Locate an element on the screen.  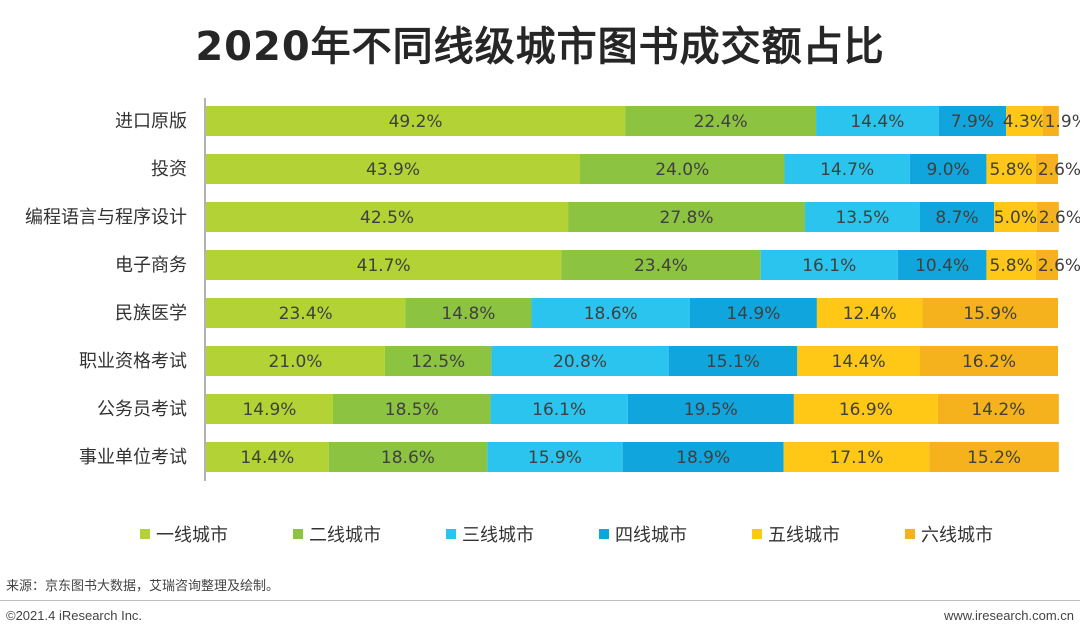
legend-item: 二线城市 is located at coordinates (337, 534).